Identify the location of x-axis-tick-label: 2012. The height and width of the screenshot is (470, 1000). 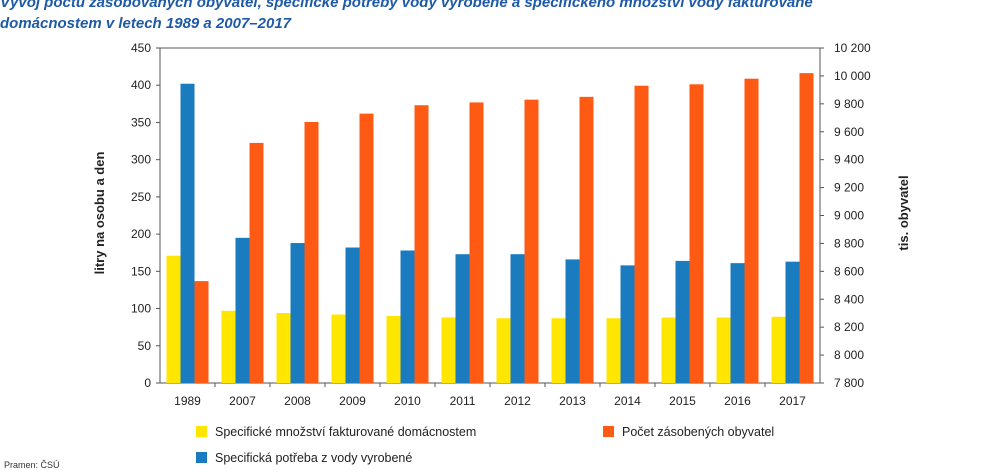
(517, 401).